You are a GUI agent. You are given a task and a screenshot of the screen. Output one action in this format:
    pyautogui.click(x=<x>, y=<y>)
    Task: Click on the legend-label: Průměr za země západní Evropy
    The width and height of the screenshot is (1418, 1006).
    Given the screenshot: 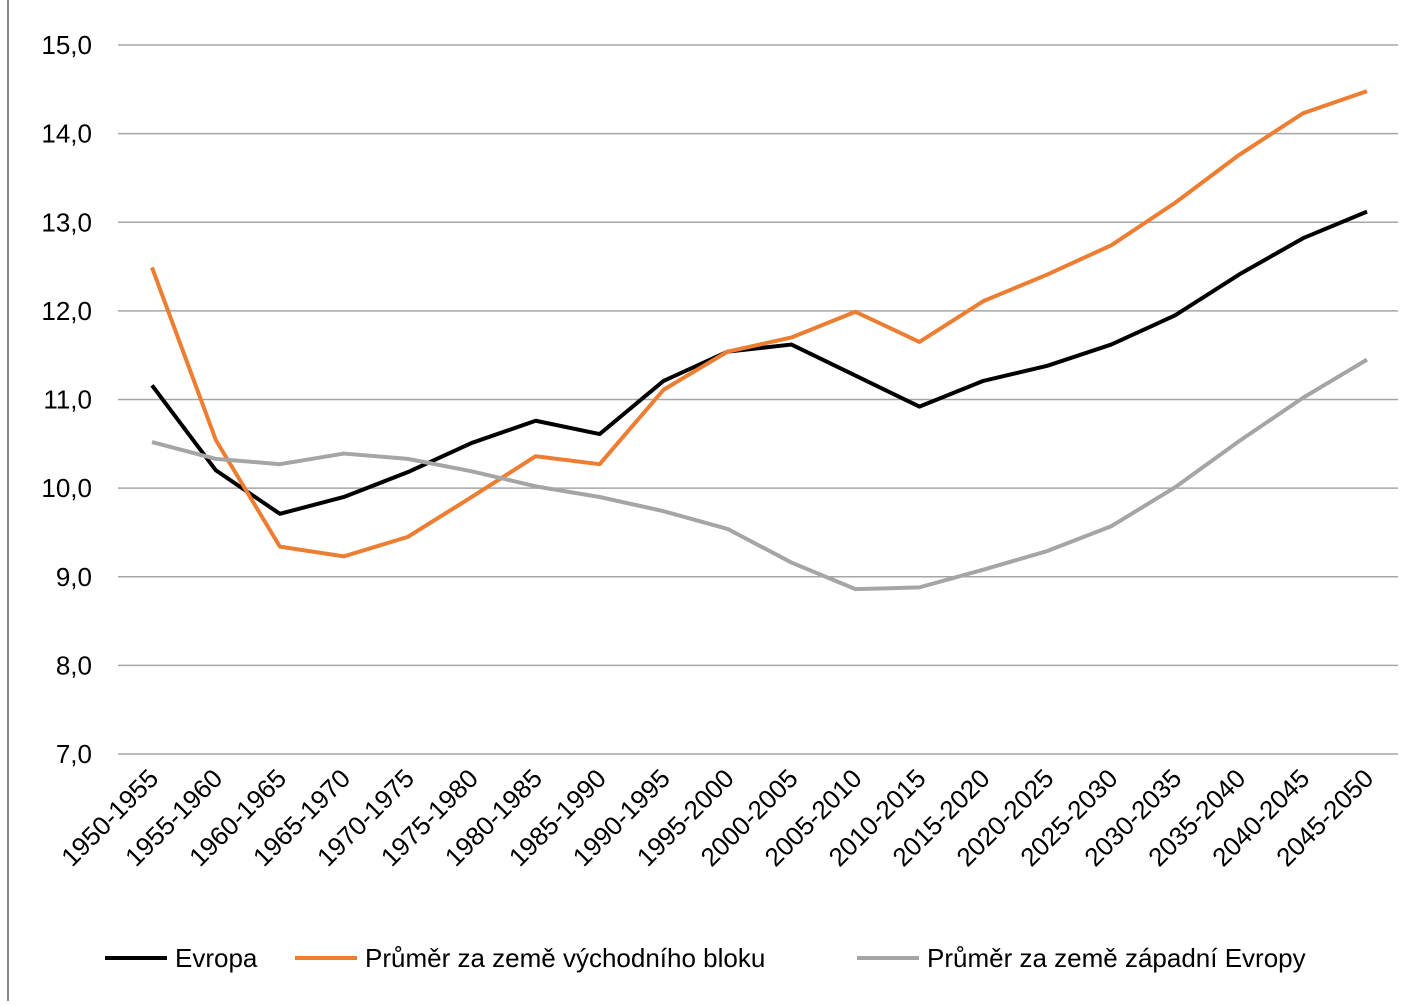 What is the action you would take?
    pyautogui.click(x=1116, y=958)
    